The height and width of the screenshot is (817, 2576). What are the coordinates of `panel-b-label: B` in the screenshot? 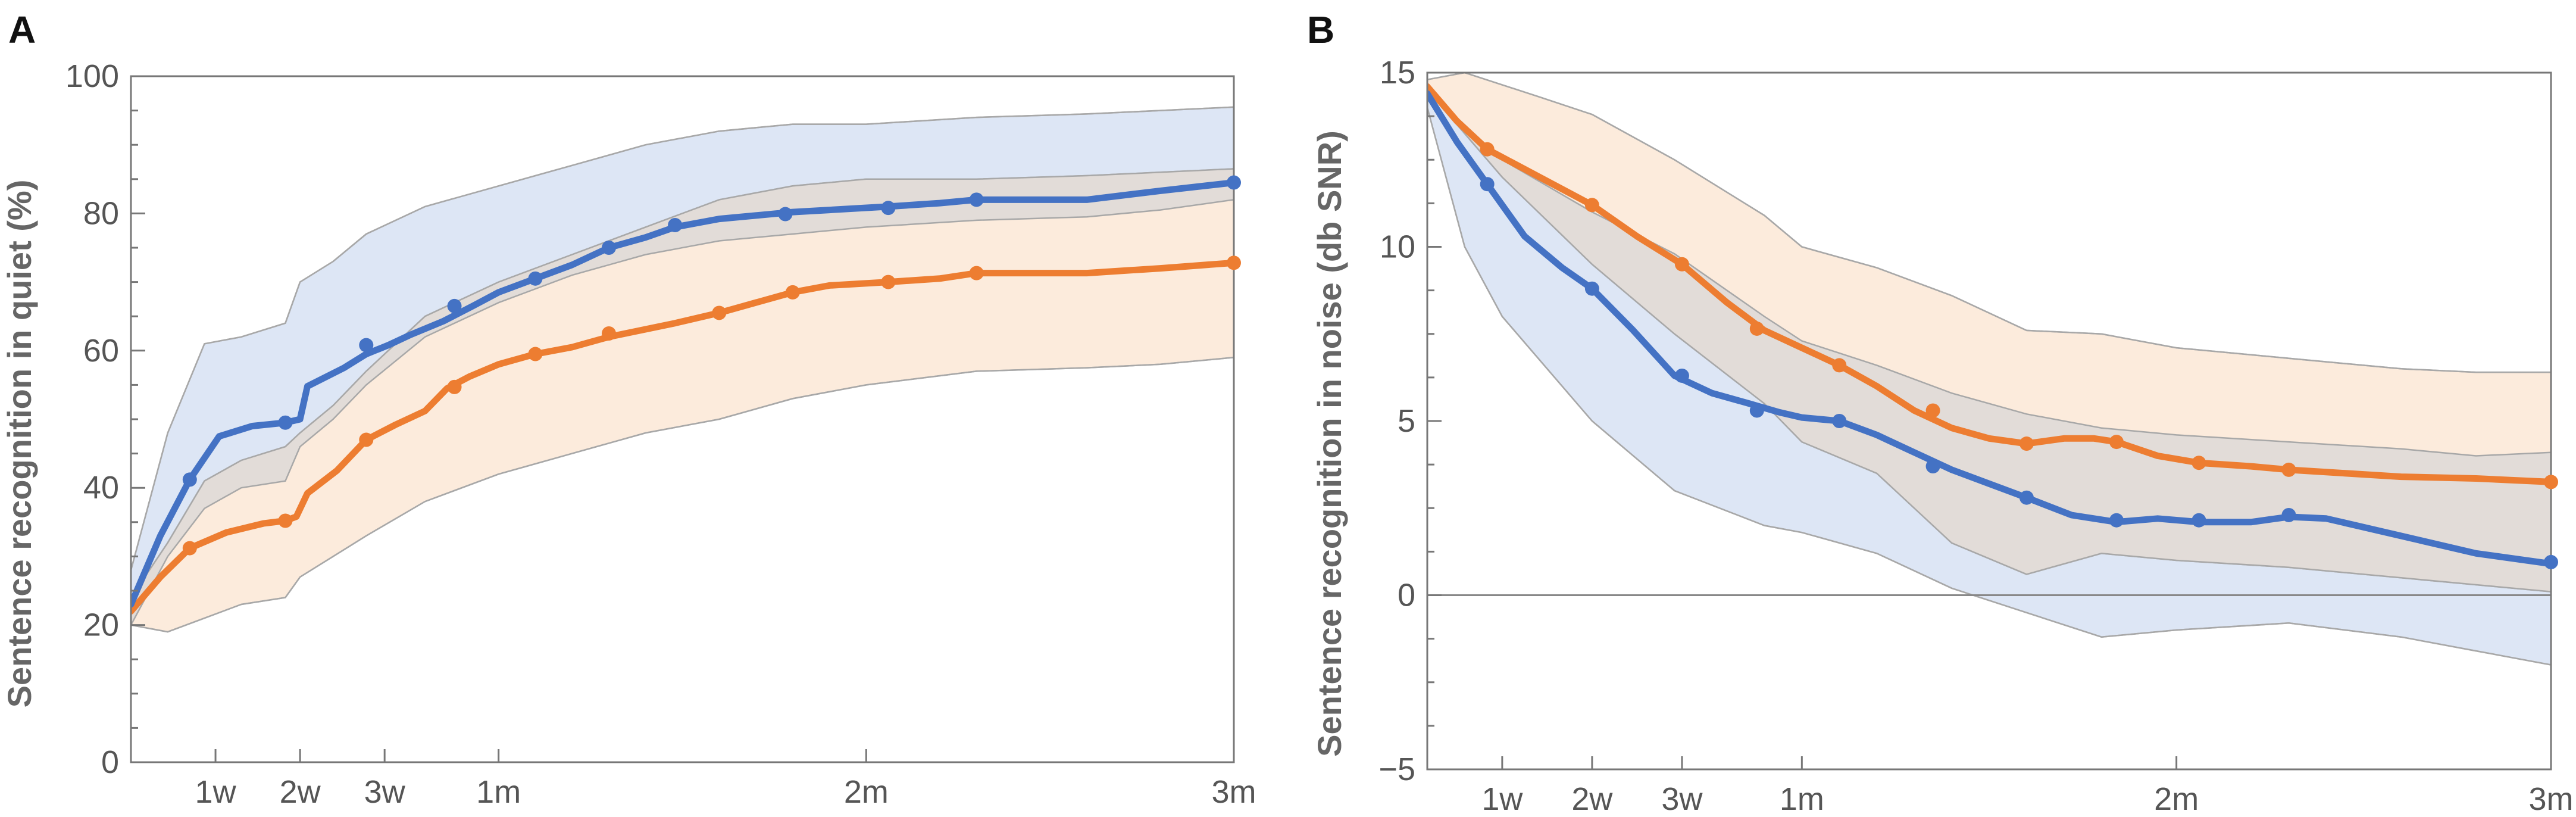 It's located at (1320, 29).